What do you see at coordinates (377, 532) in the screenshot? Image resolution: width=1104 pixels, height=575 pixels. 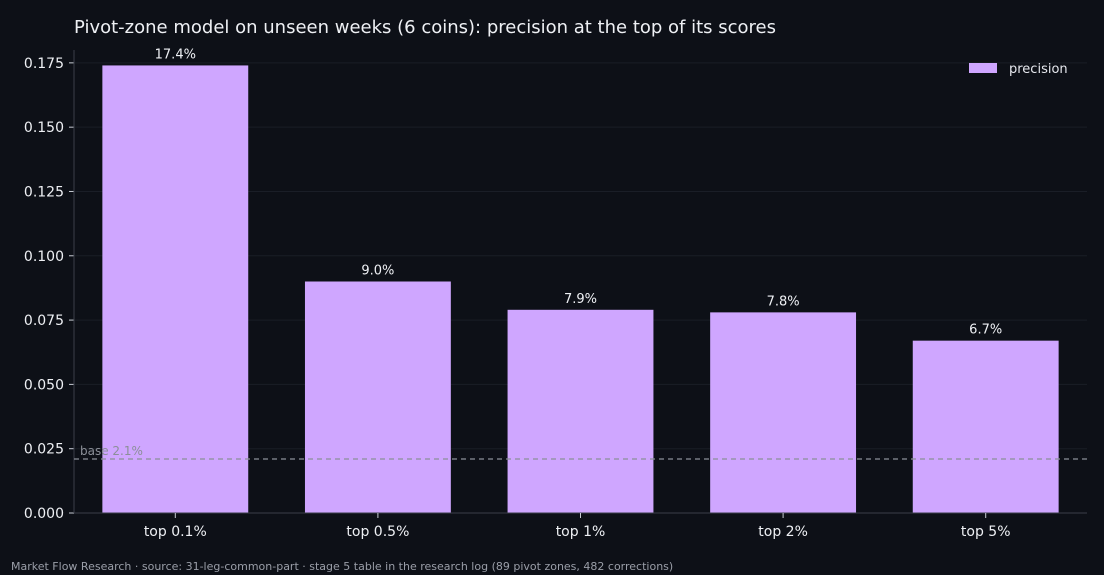 I see `x-tick-label: top 0.5%` at bounding box center [377, 532].